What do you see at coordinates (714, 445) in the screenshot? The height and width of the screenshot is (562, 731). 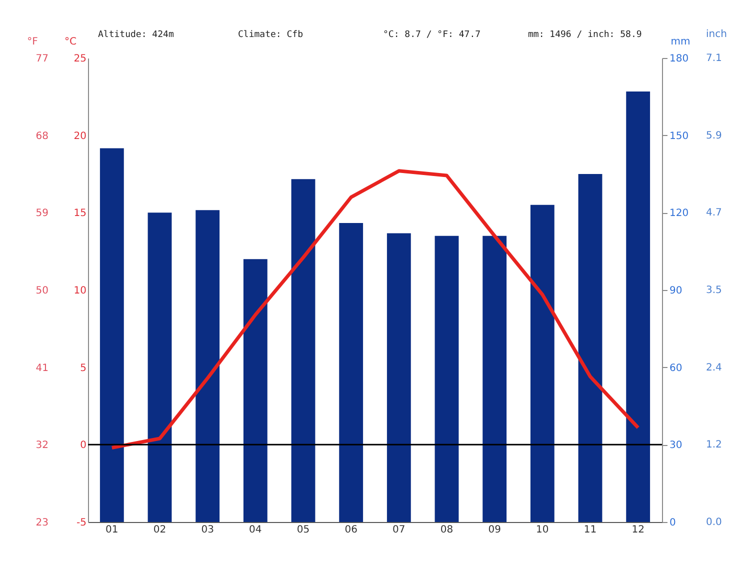 I see `text: 1.2` at bounding box center [714, 445].